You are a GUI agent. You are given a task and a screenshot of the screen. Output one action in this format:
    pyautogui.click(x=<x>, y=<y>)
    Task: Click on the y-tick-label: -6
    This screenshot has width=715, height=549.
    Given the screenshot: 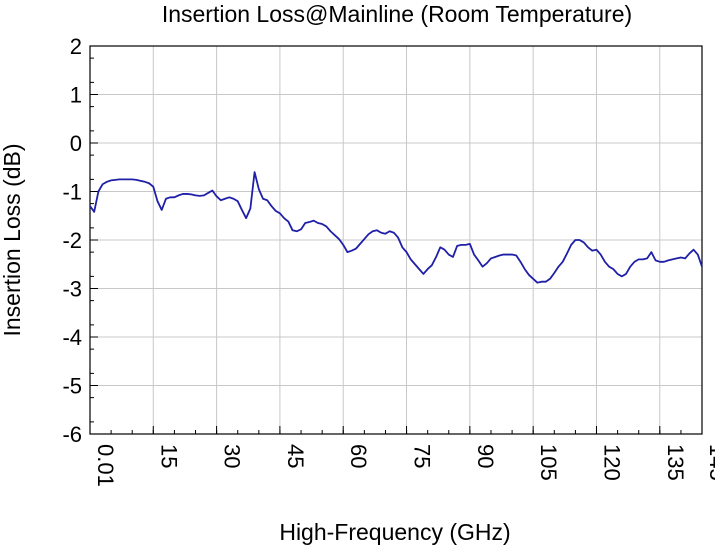 What is the action you would take?
    pyautogui.click(x=72, y=434)
    